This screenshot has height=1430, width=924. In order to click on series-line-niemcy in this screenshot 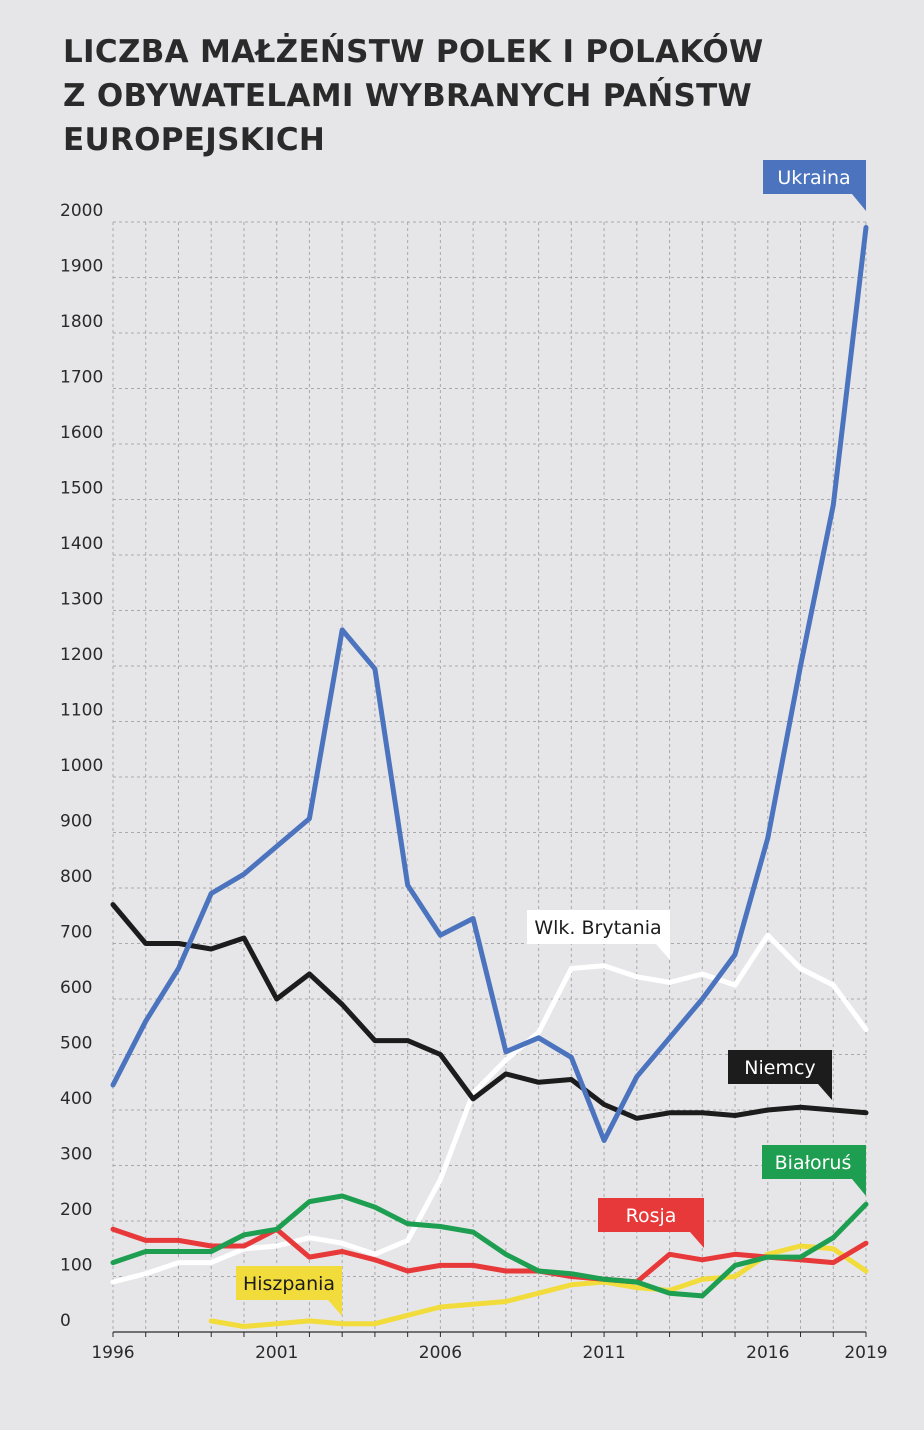, I will do `click(489, 1011)`.